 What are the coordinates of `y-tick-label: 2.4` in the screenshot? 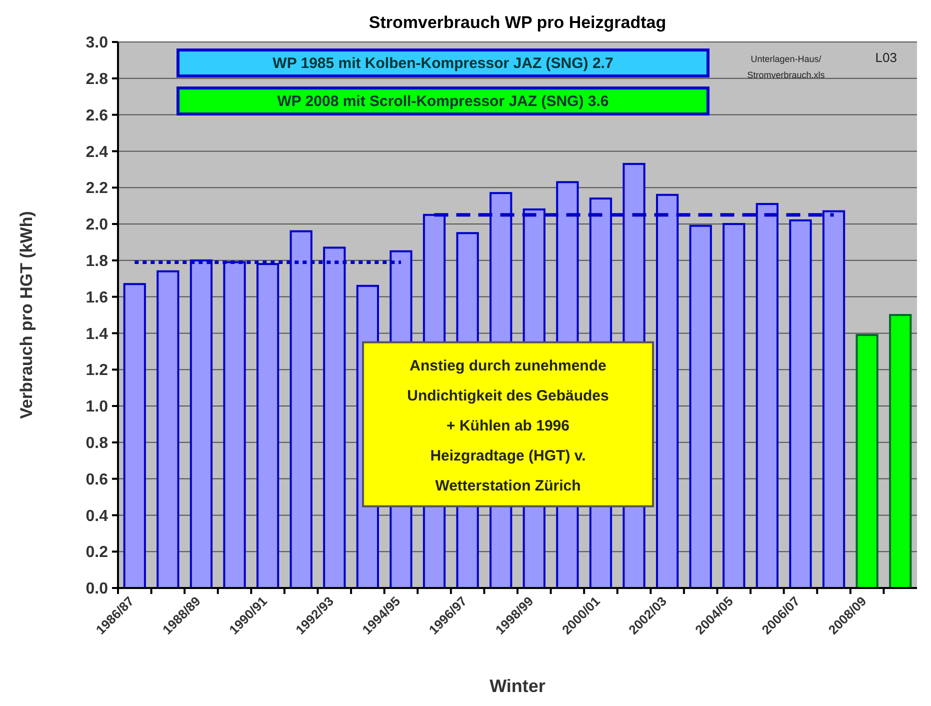 It's located at (97, 152).